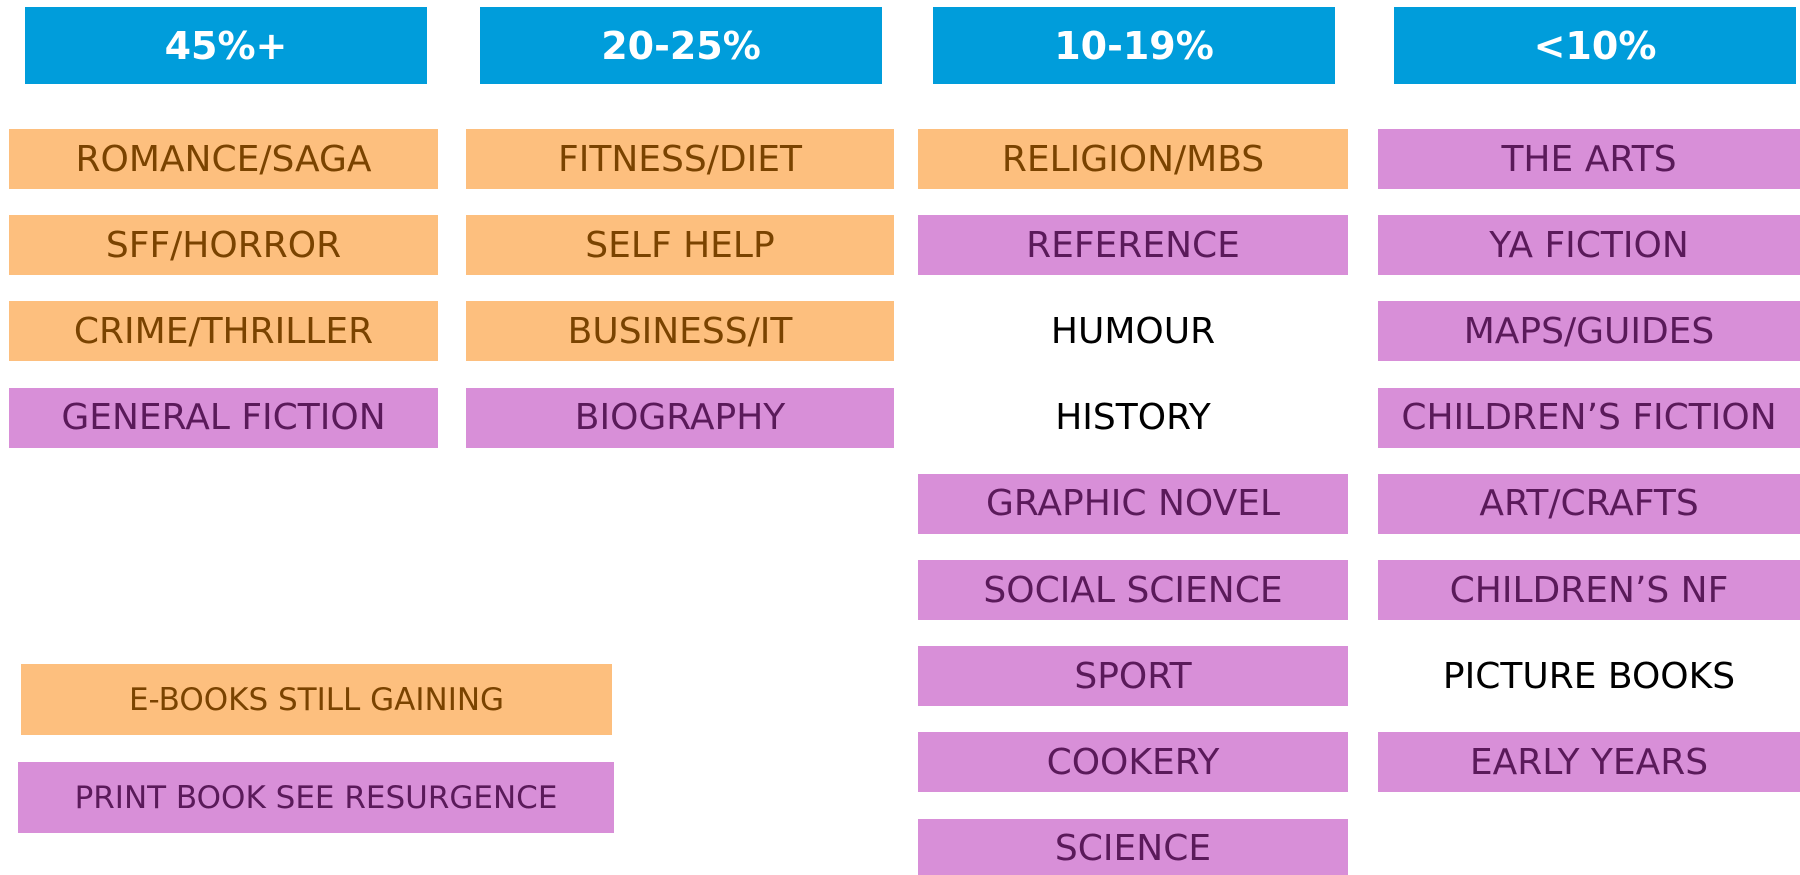 The height and width of the screenshot is (875, 1800). What do you see at coordinates (1133, 331) in the screenshot?
I see `genre-tag: HUMOUR` at bounding box center [1133, 331].